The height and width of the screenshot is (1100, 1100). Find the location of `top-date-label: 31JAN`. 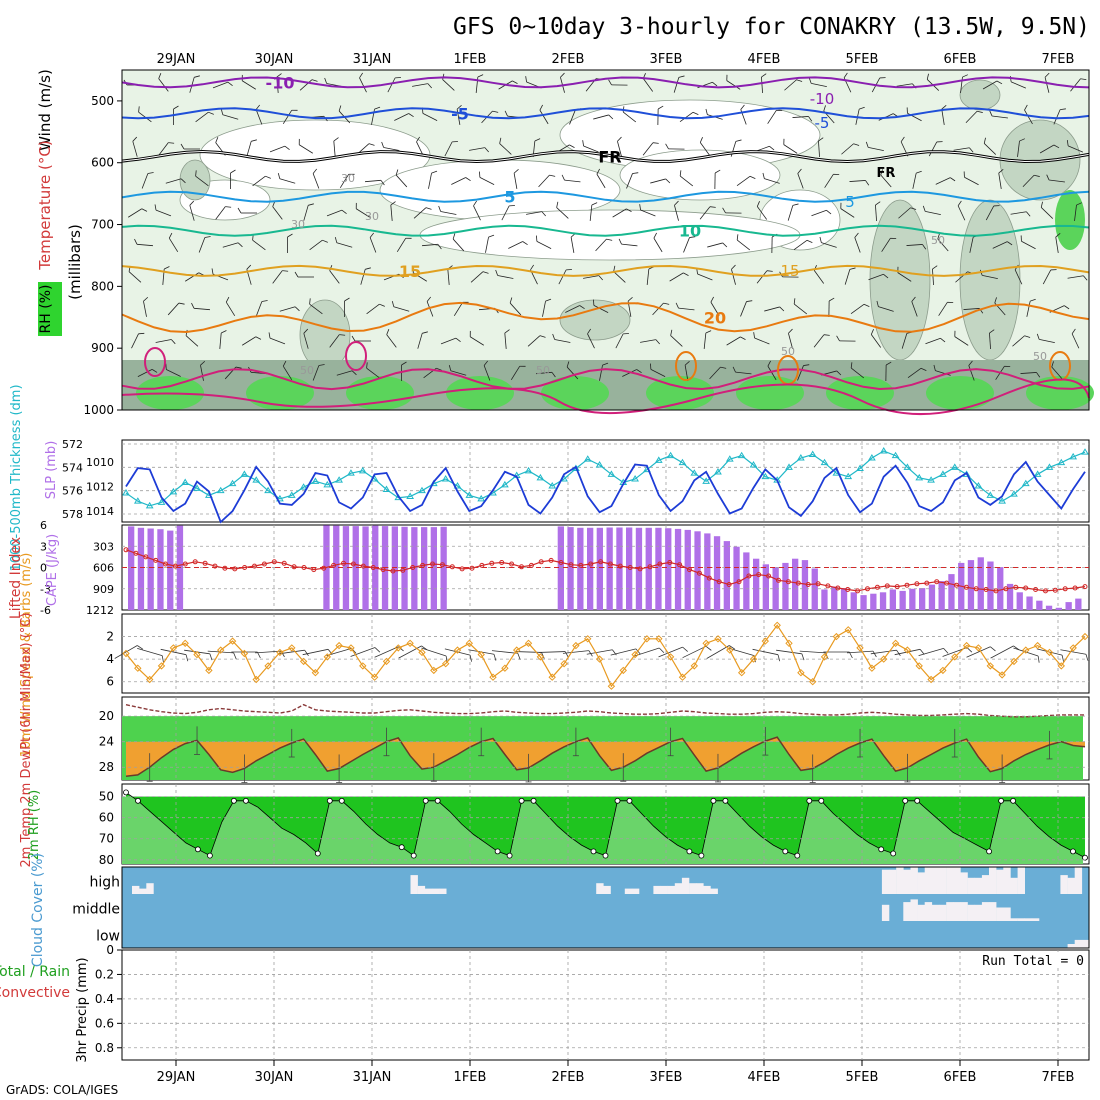

top-date-label: 31JAN is located at coordinates (372, 59).